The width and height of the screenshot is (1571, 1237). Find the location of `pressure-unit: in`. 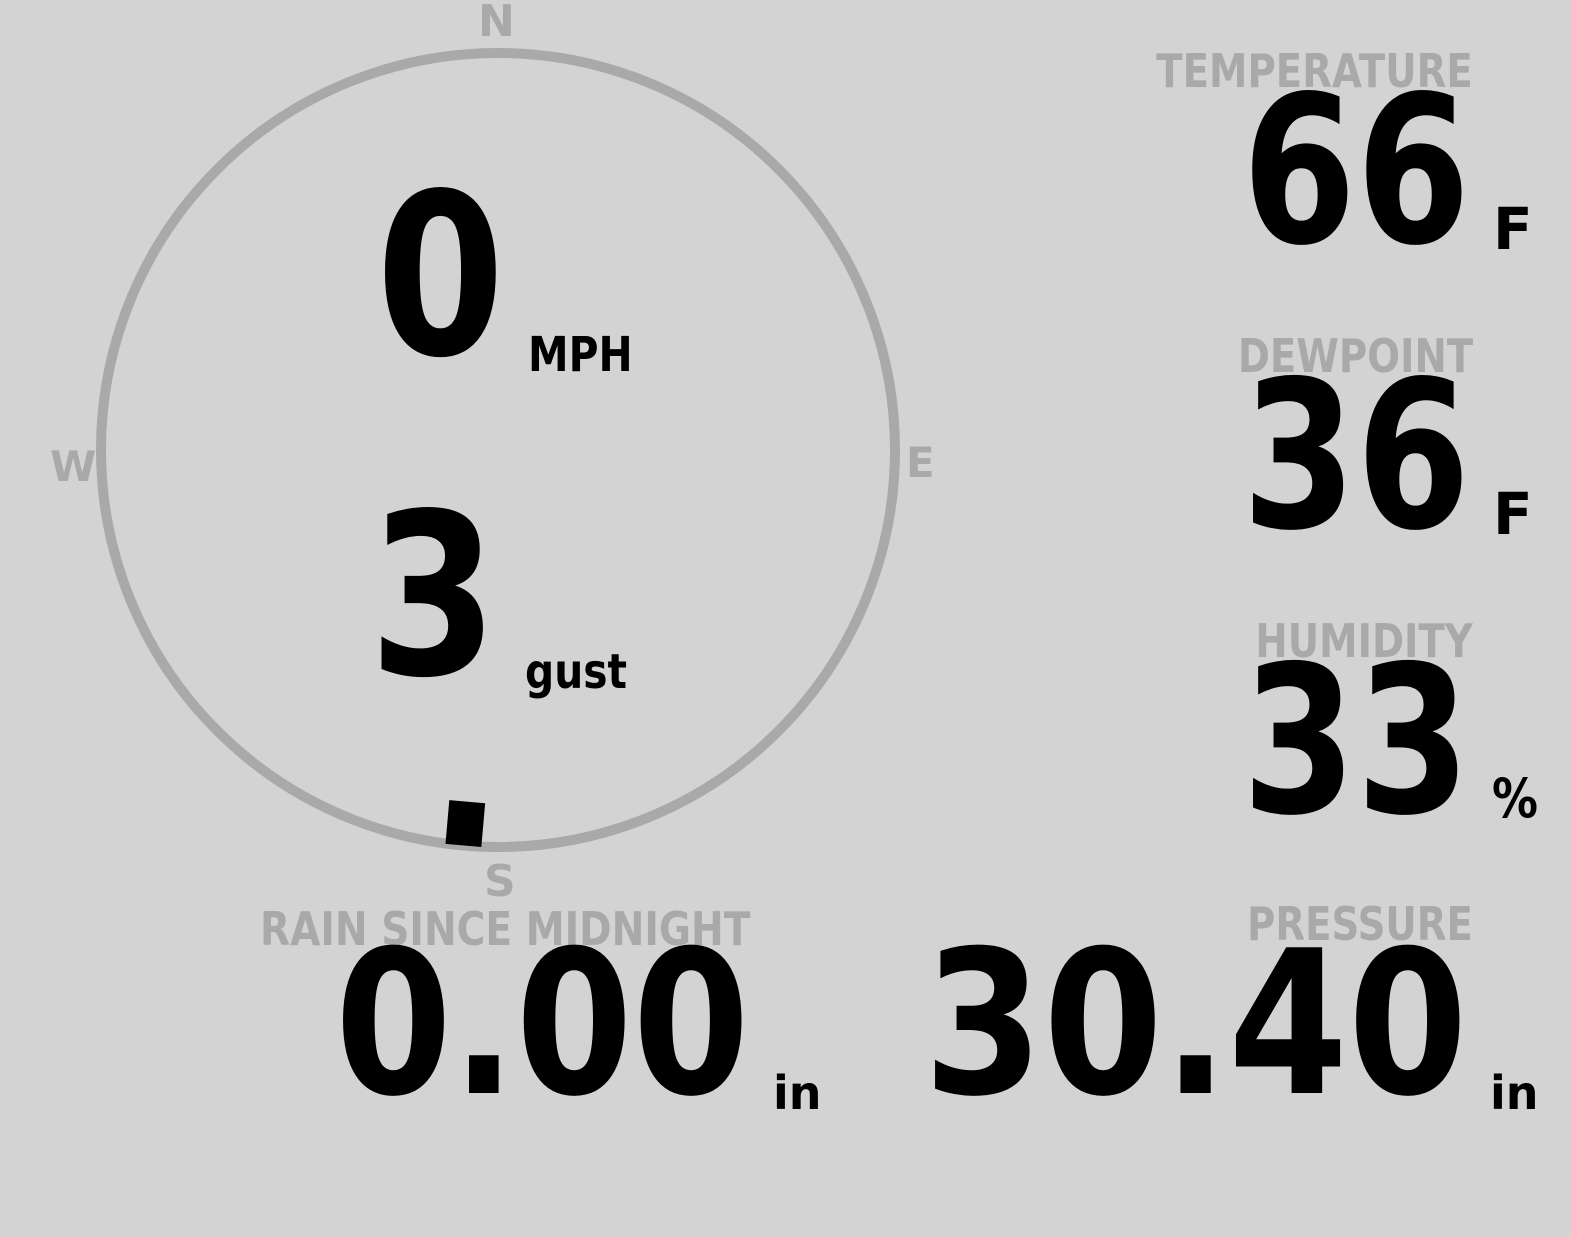

pressure-unit: in is located at coordinates (1514, 1093).